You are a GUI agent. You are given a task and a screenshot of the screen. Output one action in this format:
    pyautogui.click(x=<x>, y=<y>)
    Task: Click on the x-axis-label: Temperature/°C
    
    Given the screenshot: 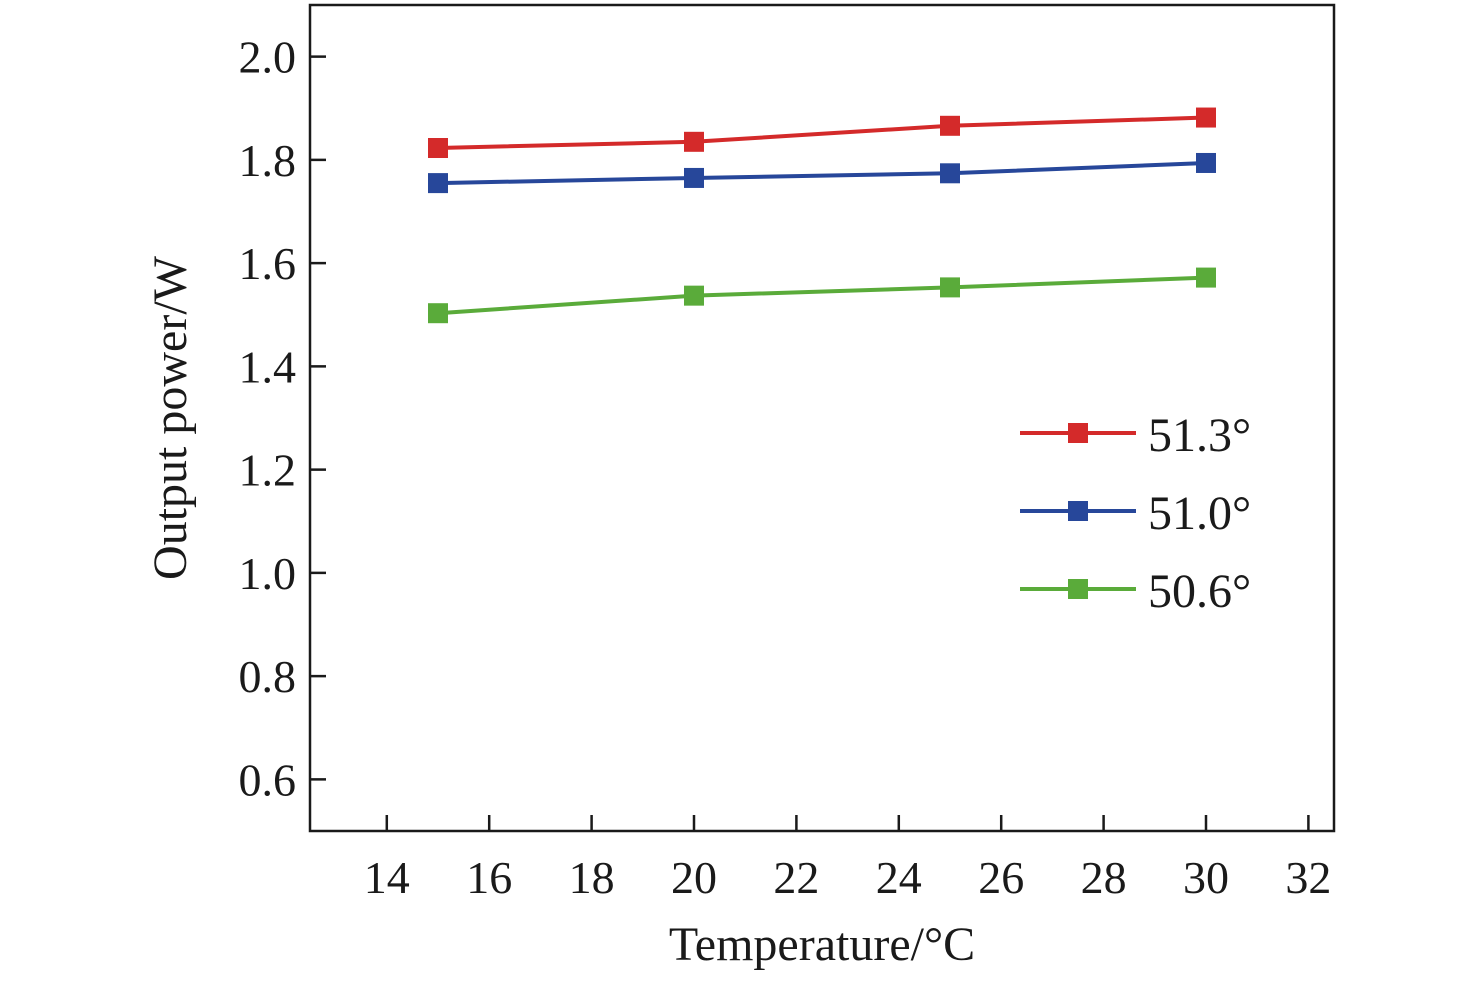 What is the action you would take?
    pyautogui.click(x=822, y=944)
    